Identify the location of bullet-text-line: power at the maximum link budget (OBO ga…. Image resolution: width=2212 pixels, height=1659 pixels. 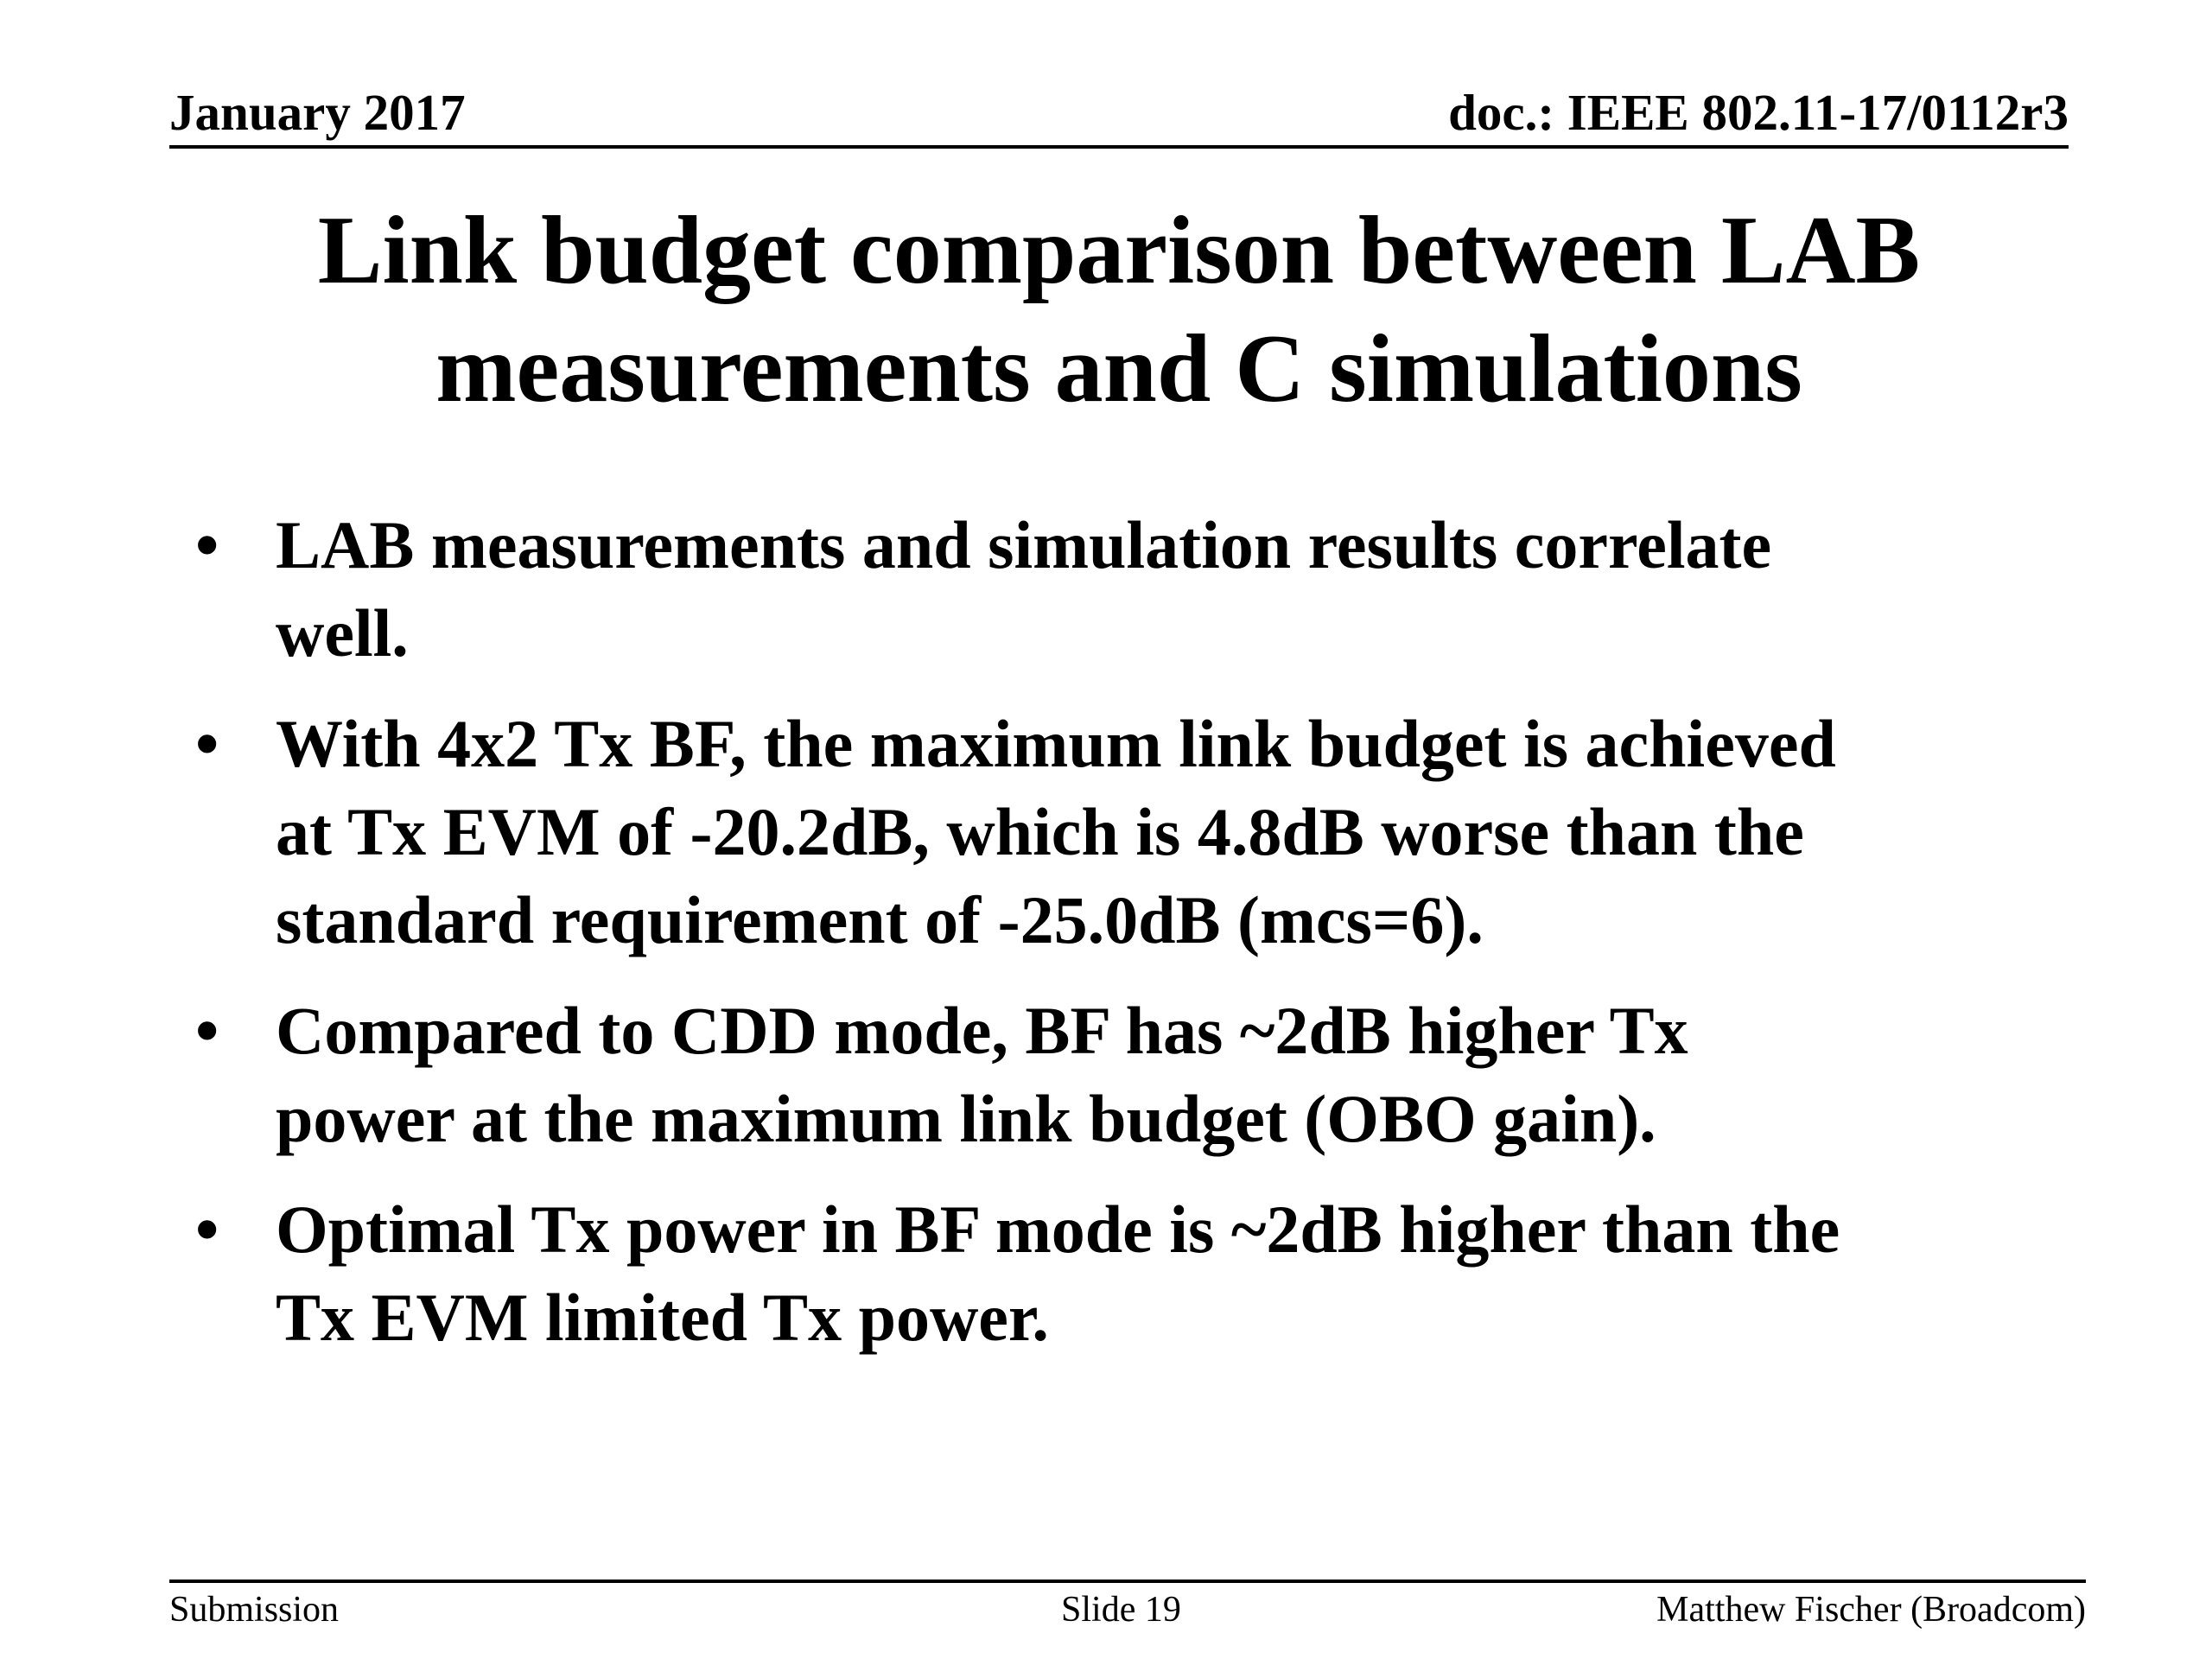
(966, 1118).